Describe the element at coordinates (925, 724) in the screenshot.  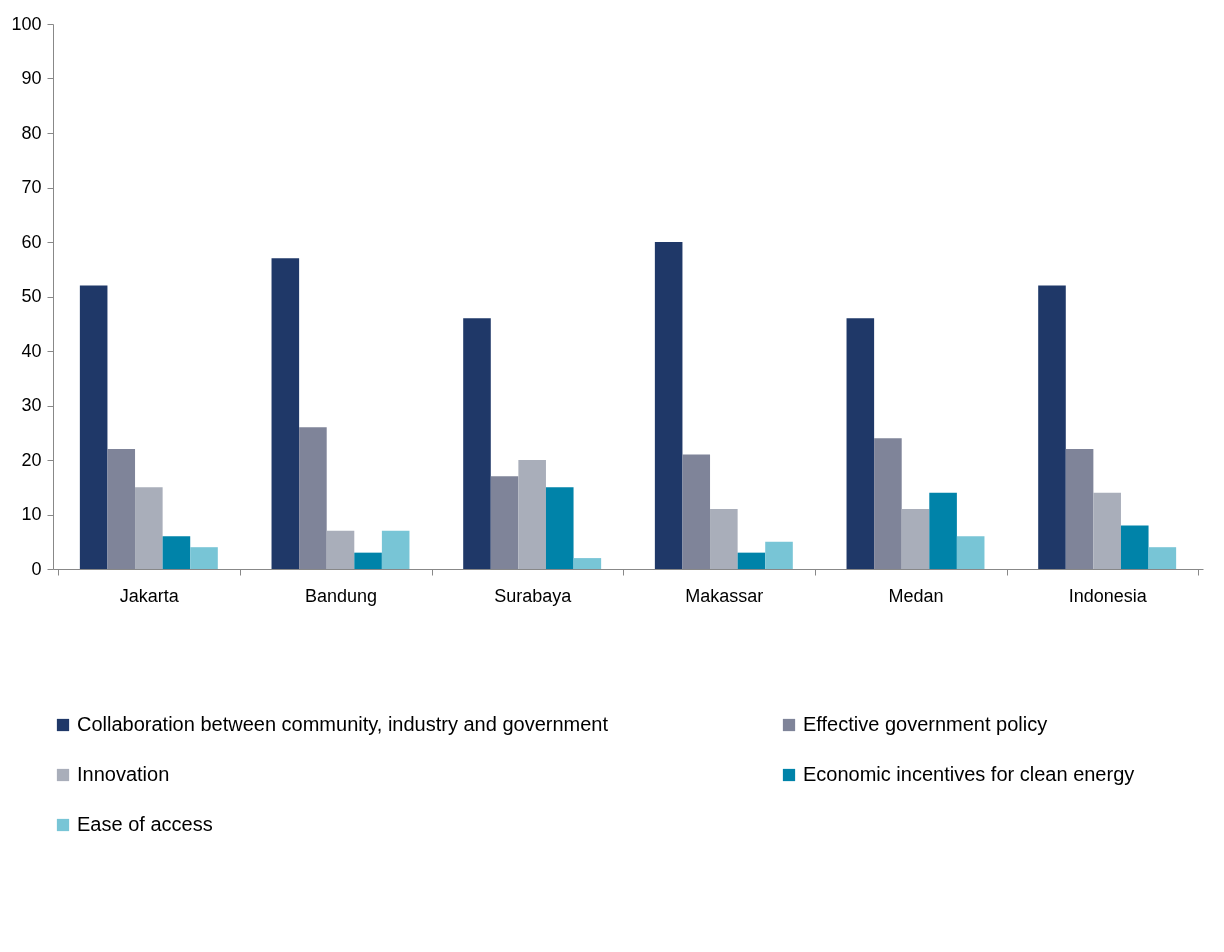
I see `legend-label: Effective government policy` at that location.